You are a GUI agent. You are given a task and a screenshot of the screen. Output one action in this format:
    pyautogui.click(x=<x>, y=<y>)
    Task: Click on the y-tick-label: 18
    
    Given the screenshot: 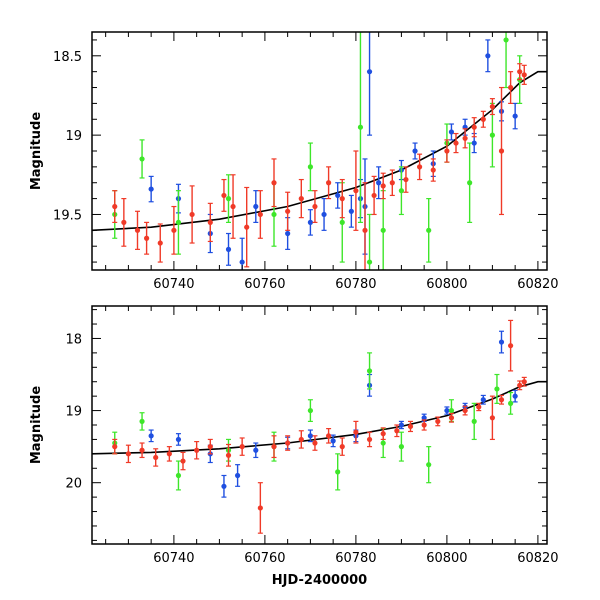 What is the action you would take?
    pyautogui.click(x=73, y=339)
    